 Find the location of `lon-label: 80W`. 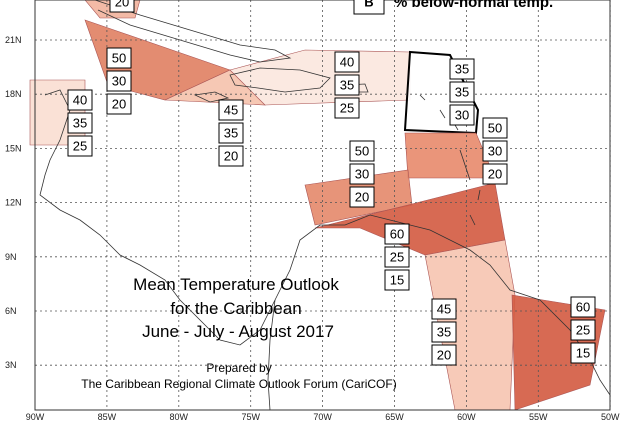

lon-label: 80W is located at coordinates (179, 417).